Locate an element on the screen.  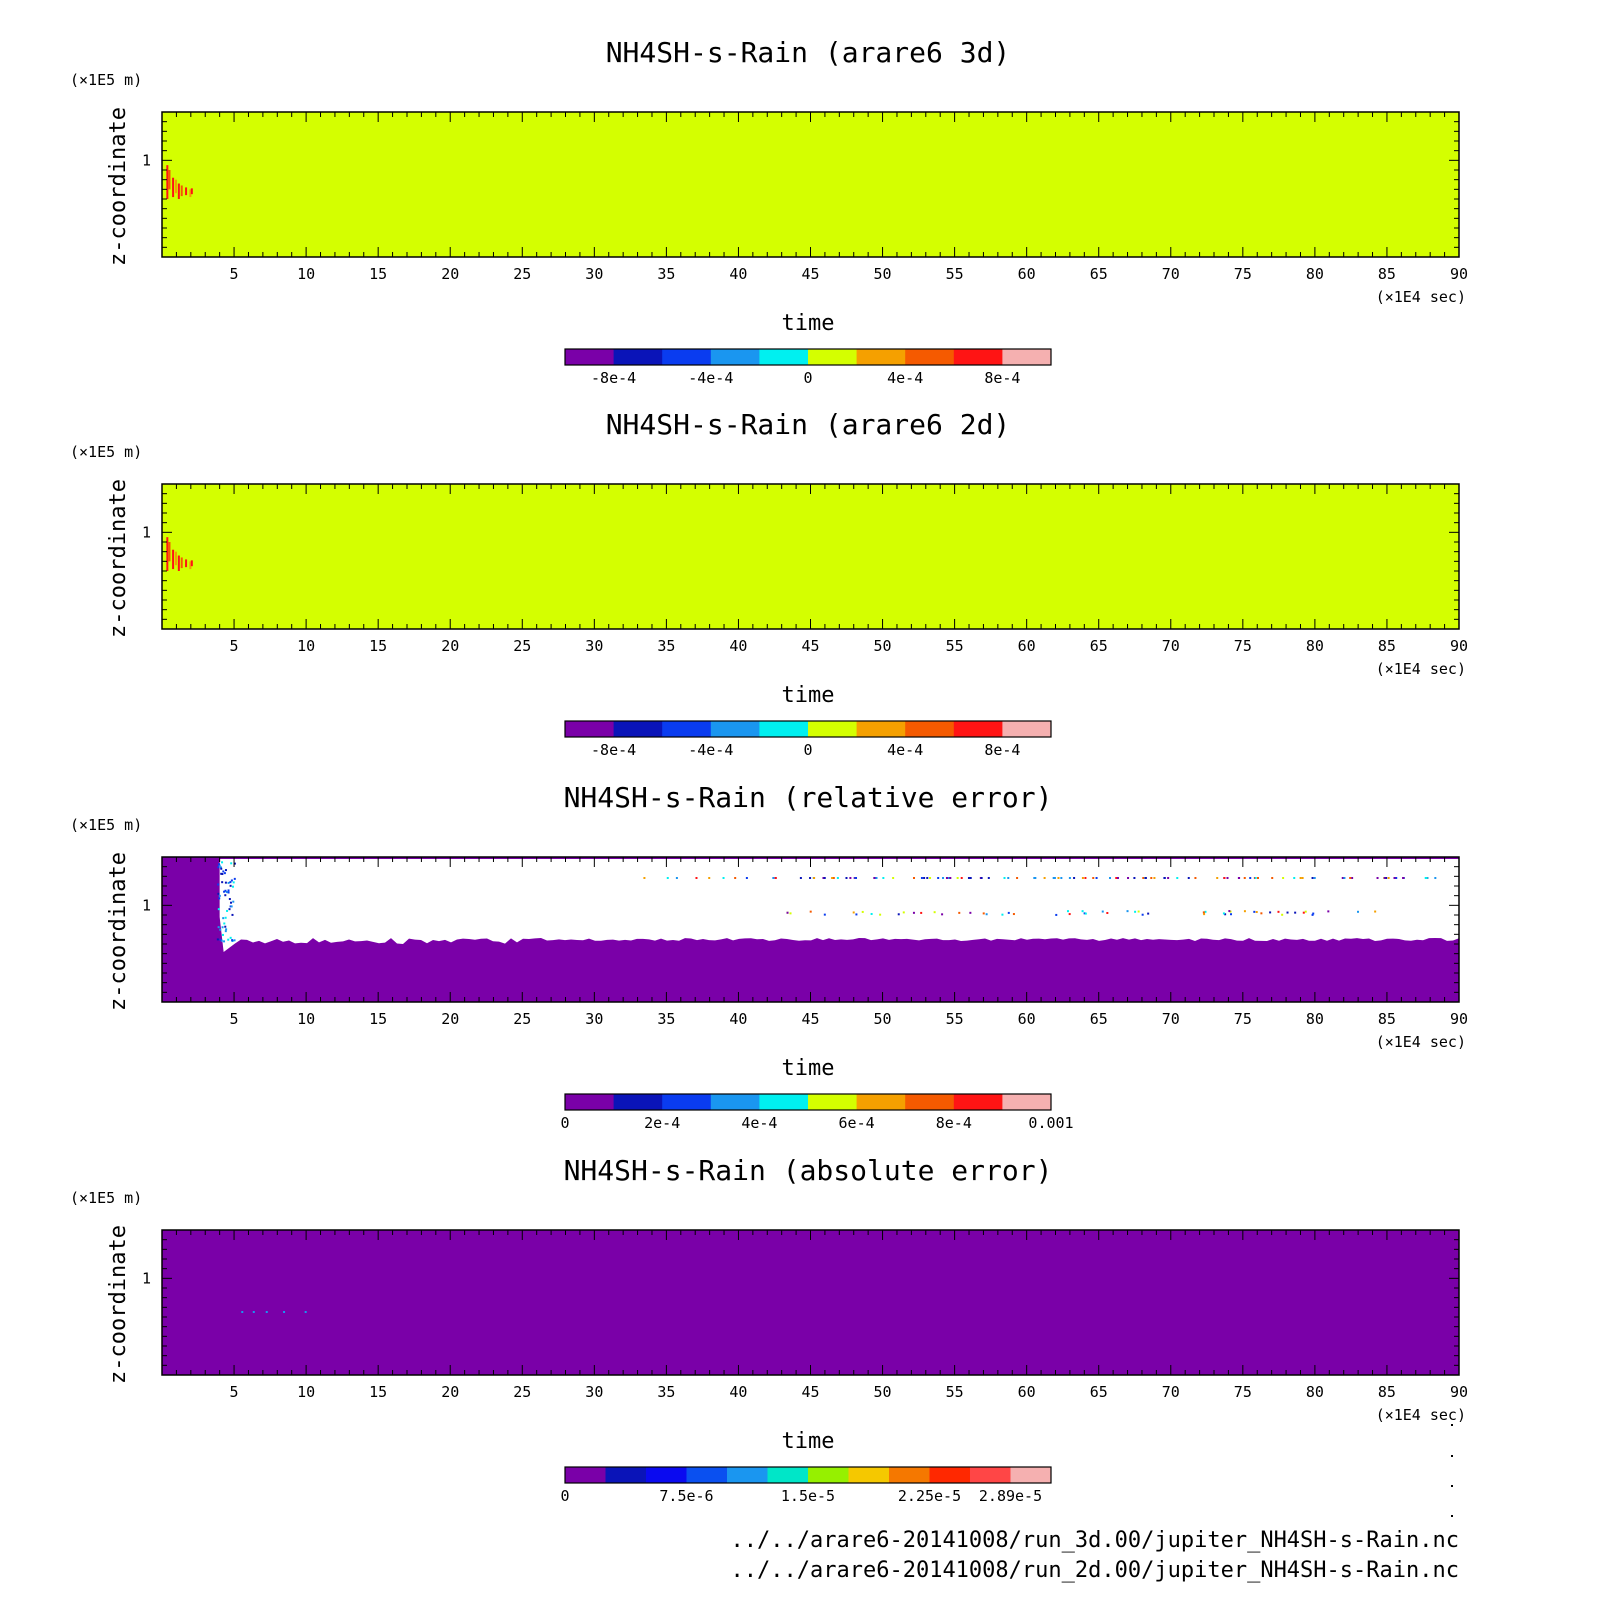
colorbar-frame is located at coordinates (808, 1475).